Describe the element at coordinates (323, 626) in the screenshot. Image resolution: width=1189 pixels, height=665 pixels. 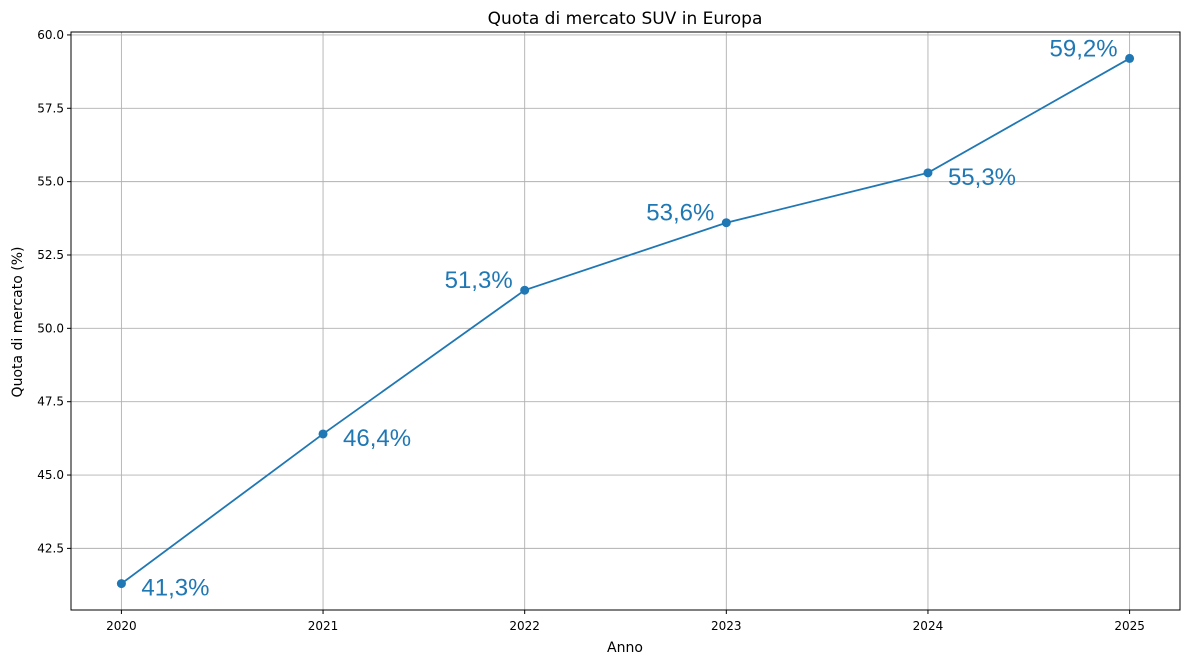
I see `x-tick-label: 2021` at that location.